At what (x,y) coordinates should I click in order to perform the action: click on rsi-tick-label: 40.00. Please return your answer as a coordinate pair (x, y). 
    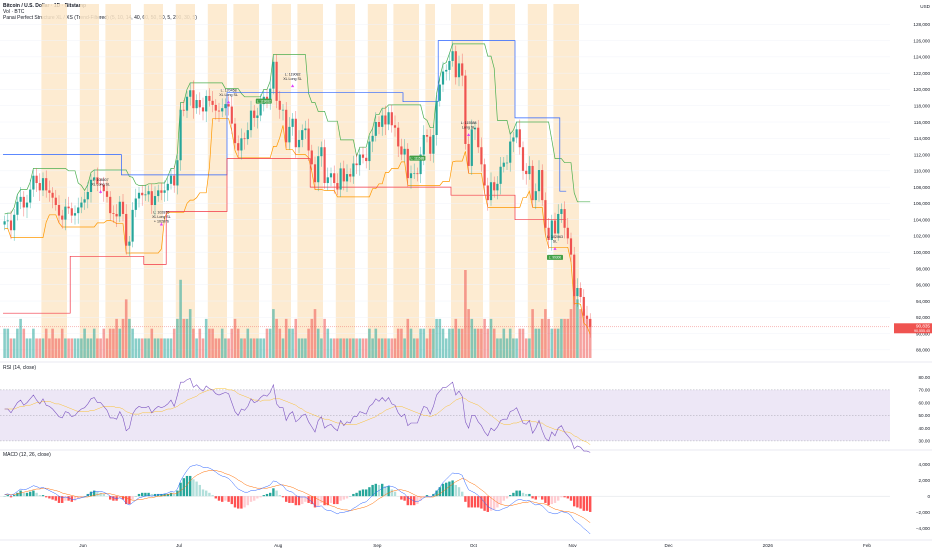
    Looking at the image, I should click on (925, 428).